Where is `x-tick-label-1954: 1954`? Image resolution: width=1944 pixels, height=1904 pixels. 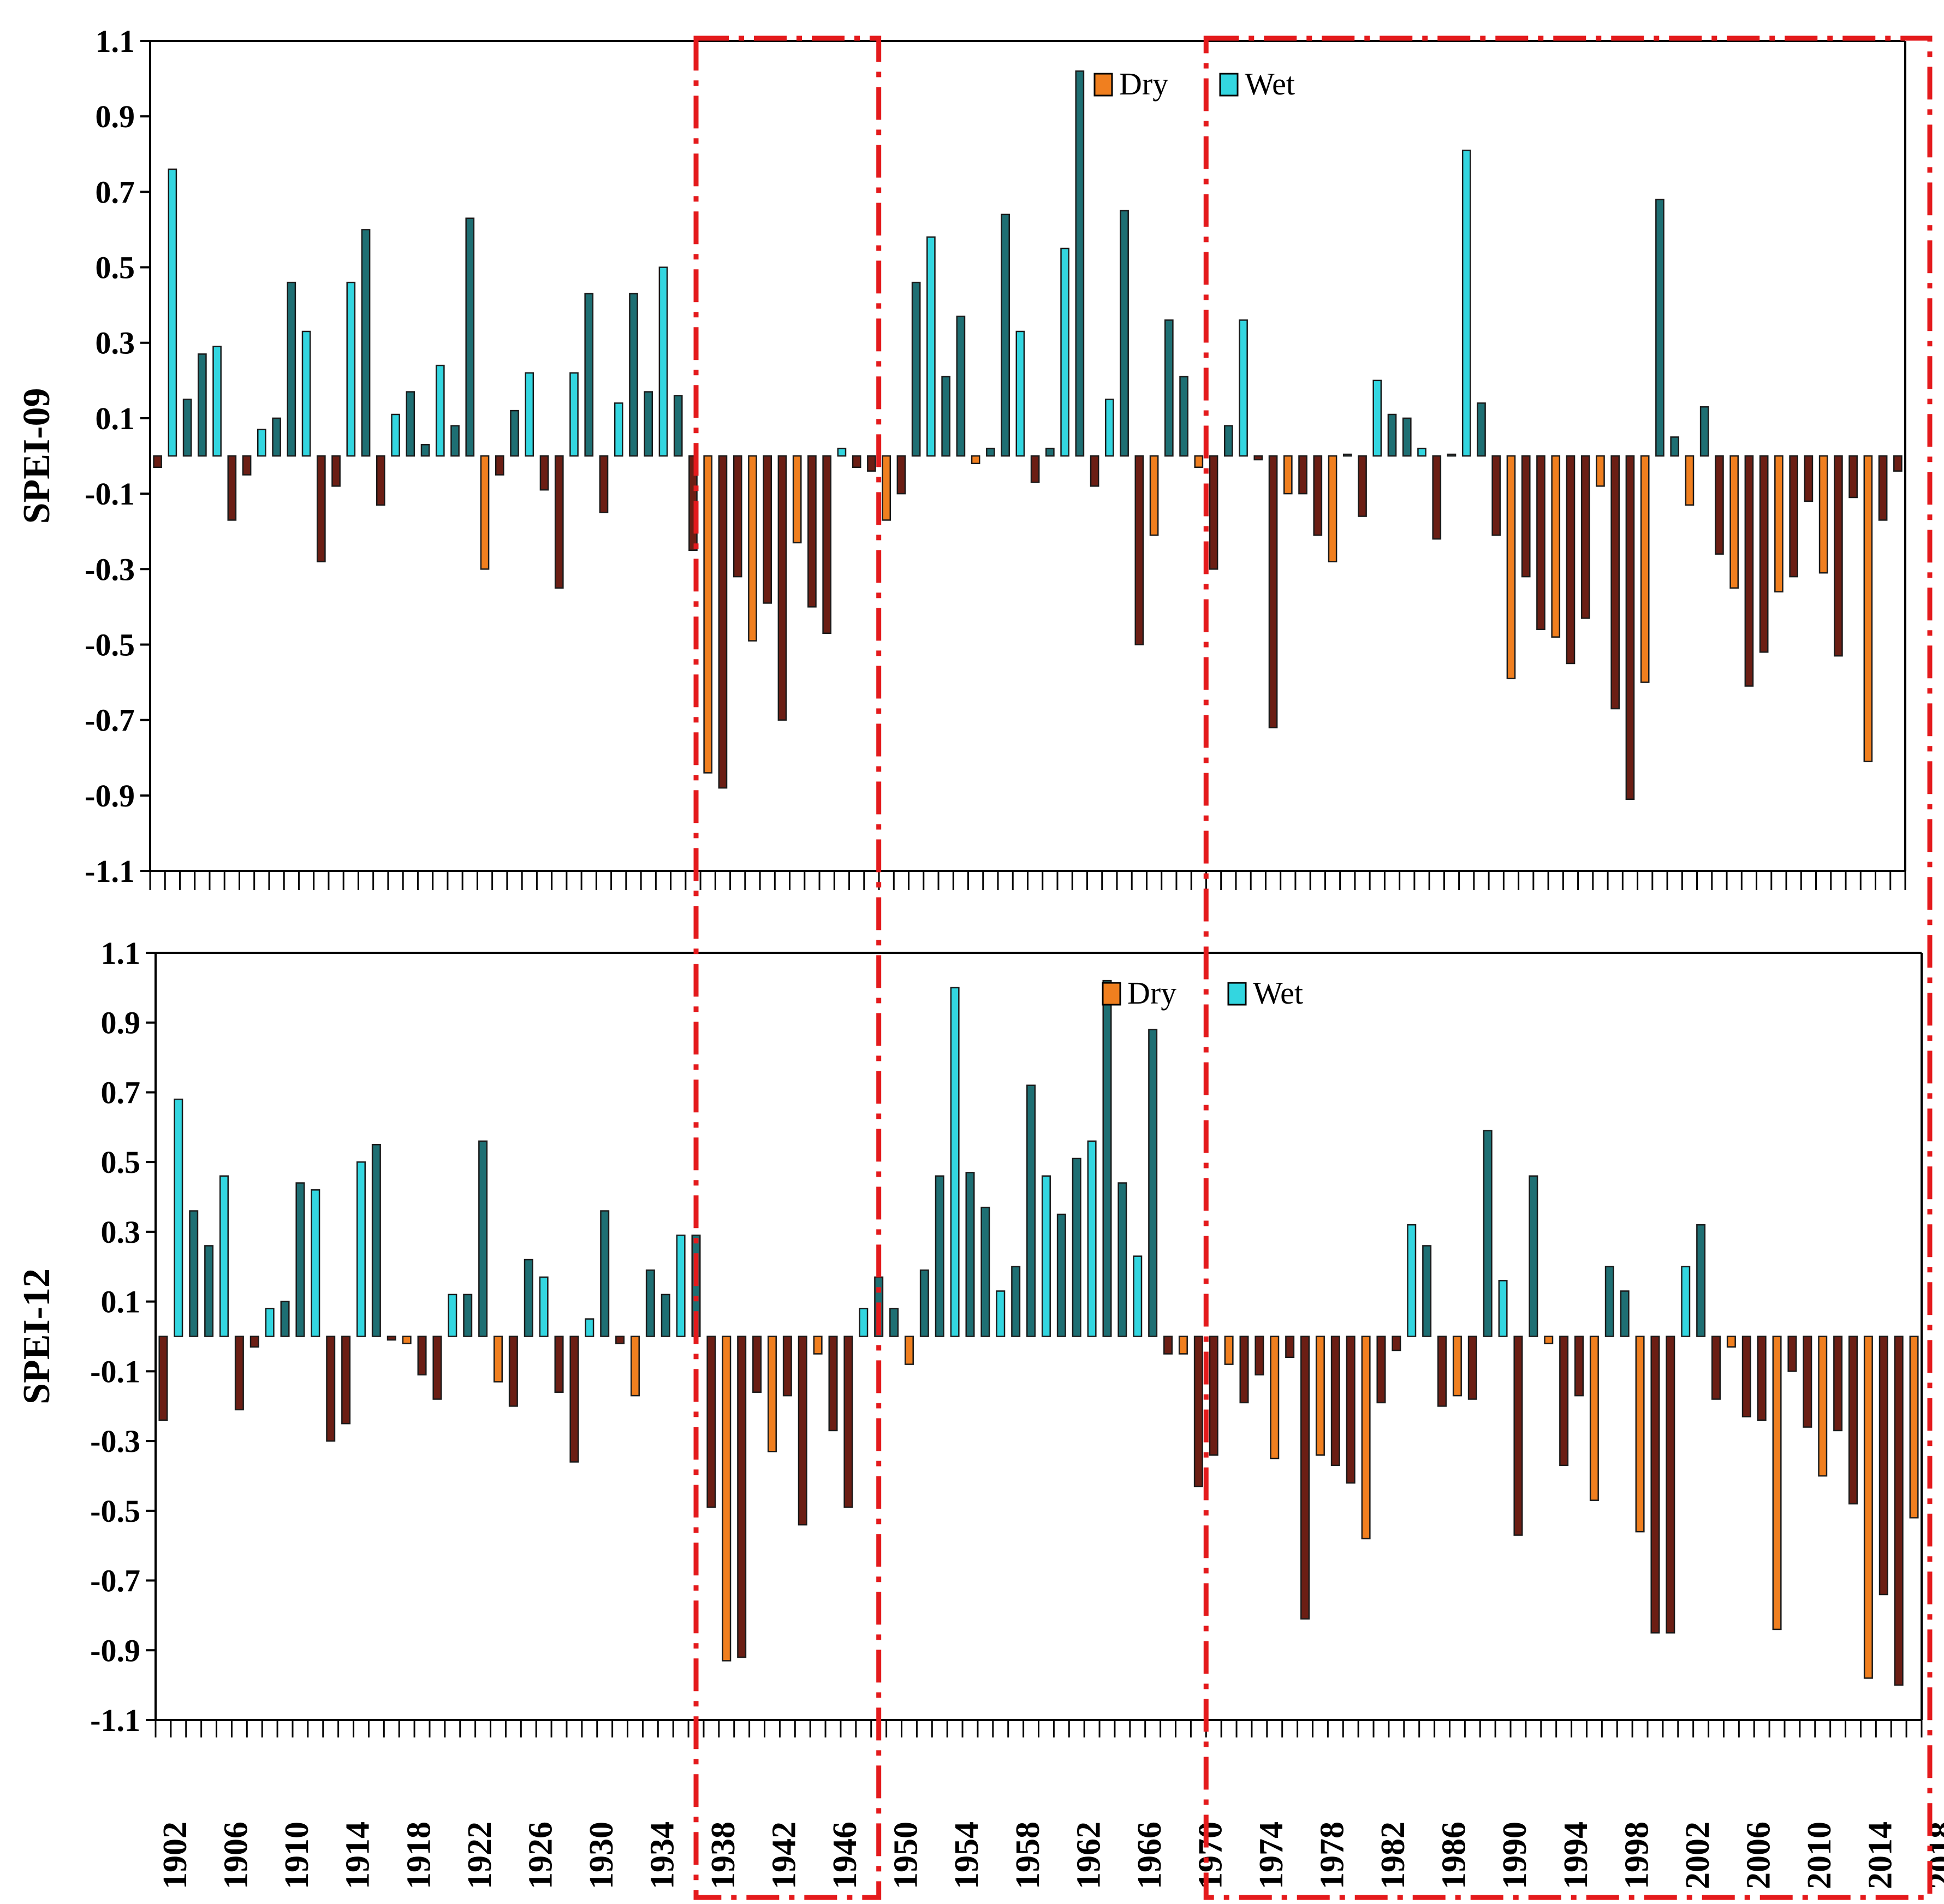
x-tick-label-1954: 1954 is located at coordinates (966, 1855).